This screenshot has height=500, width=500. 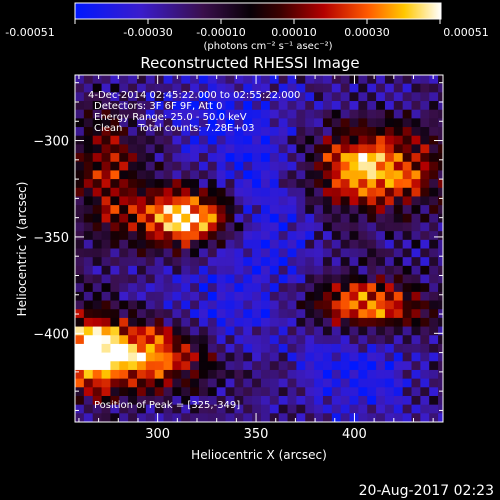 I want to click on y-axis-title: Heliocentric Y (arcsec), so click(x=22, y=249).